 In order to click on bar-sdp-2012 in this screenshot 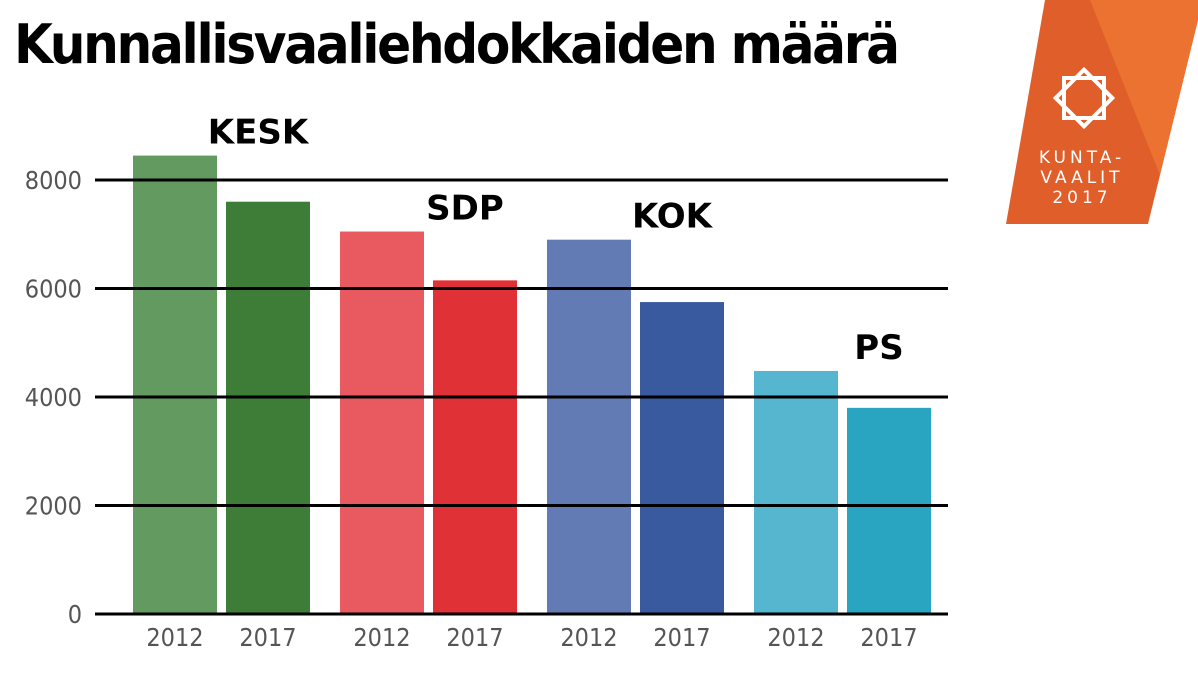, I will do `click(382, 422)`.